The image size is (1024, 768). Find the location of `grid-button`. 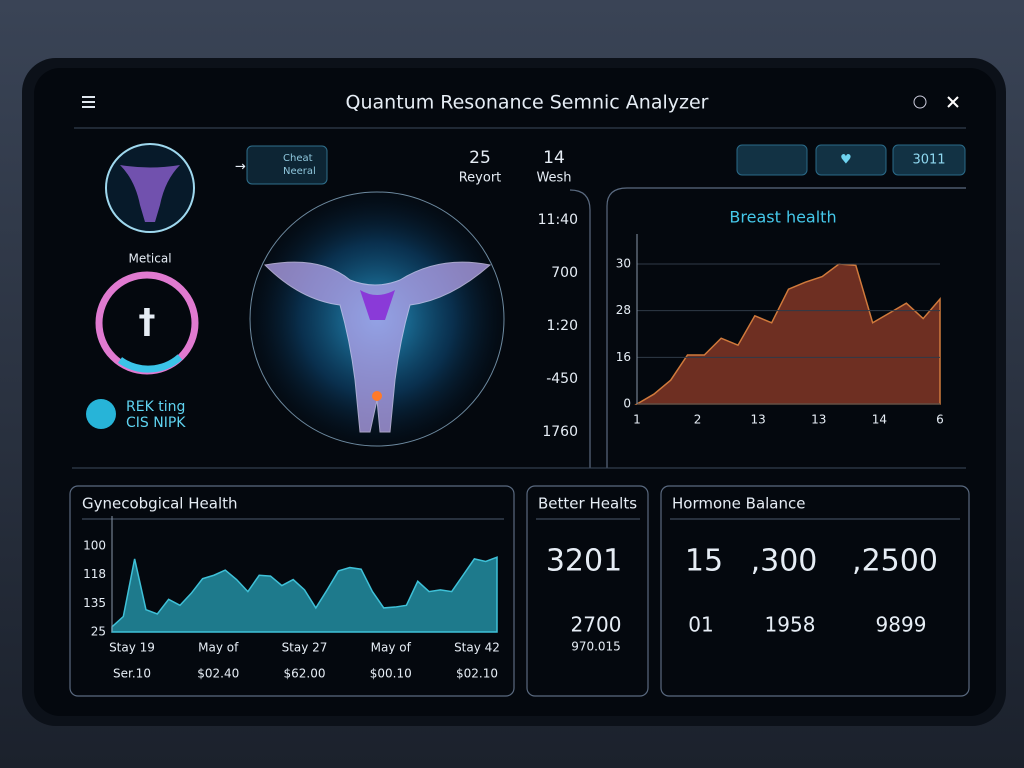

grid-button is located at coordinates (772, 160).